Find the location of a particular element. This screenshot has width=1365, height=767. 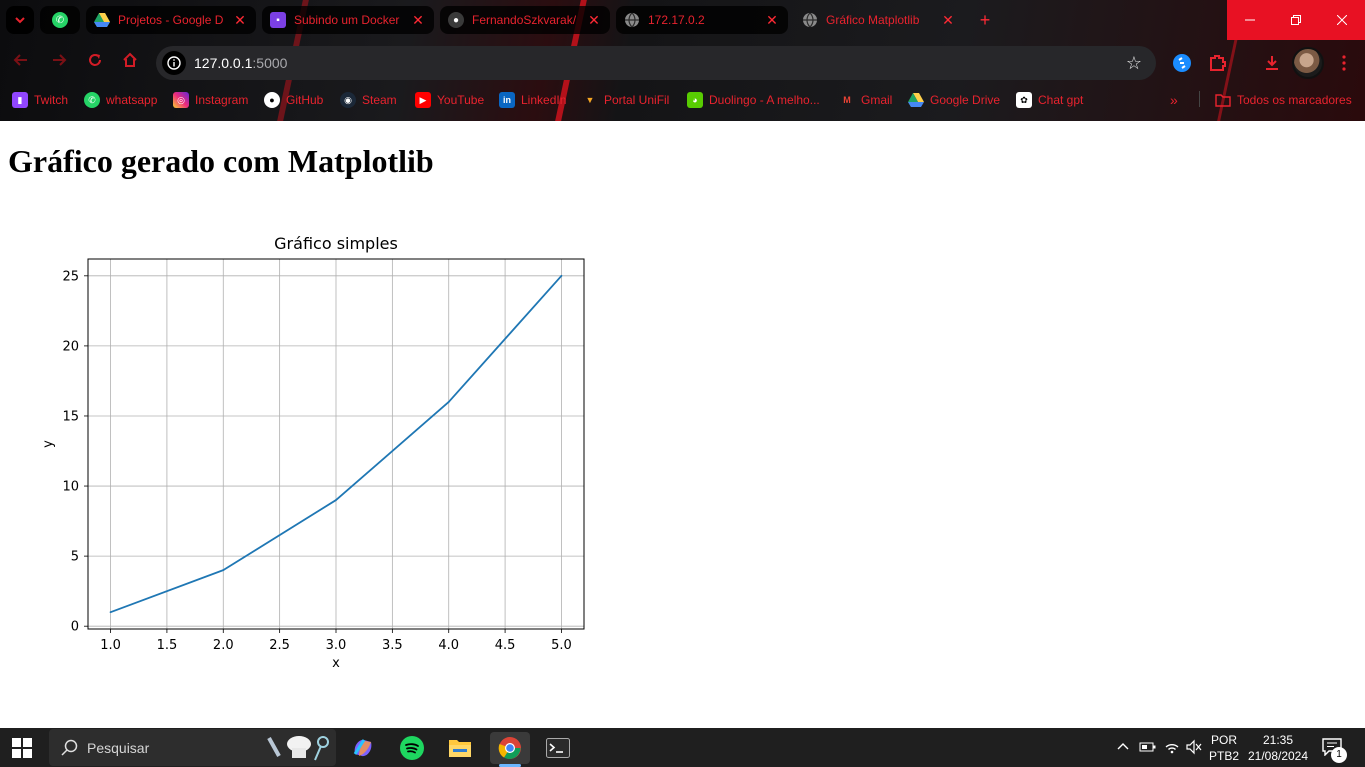

wifi-icon is located at coordinates (1172, 747).